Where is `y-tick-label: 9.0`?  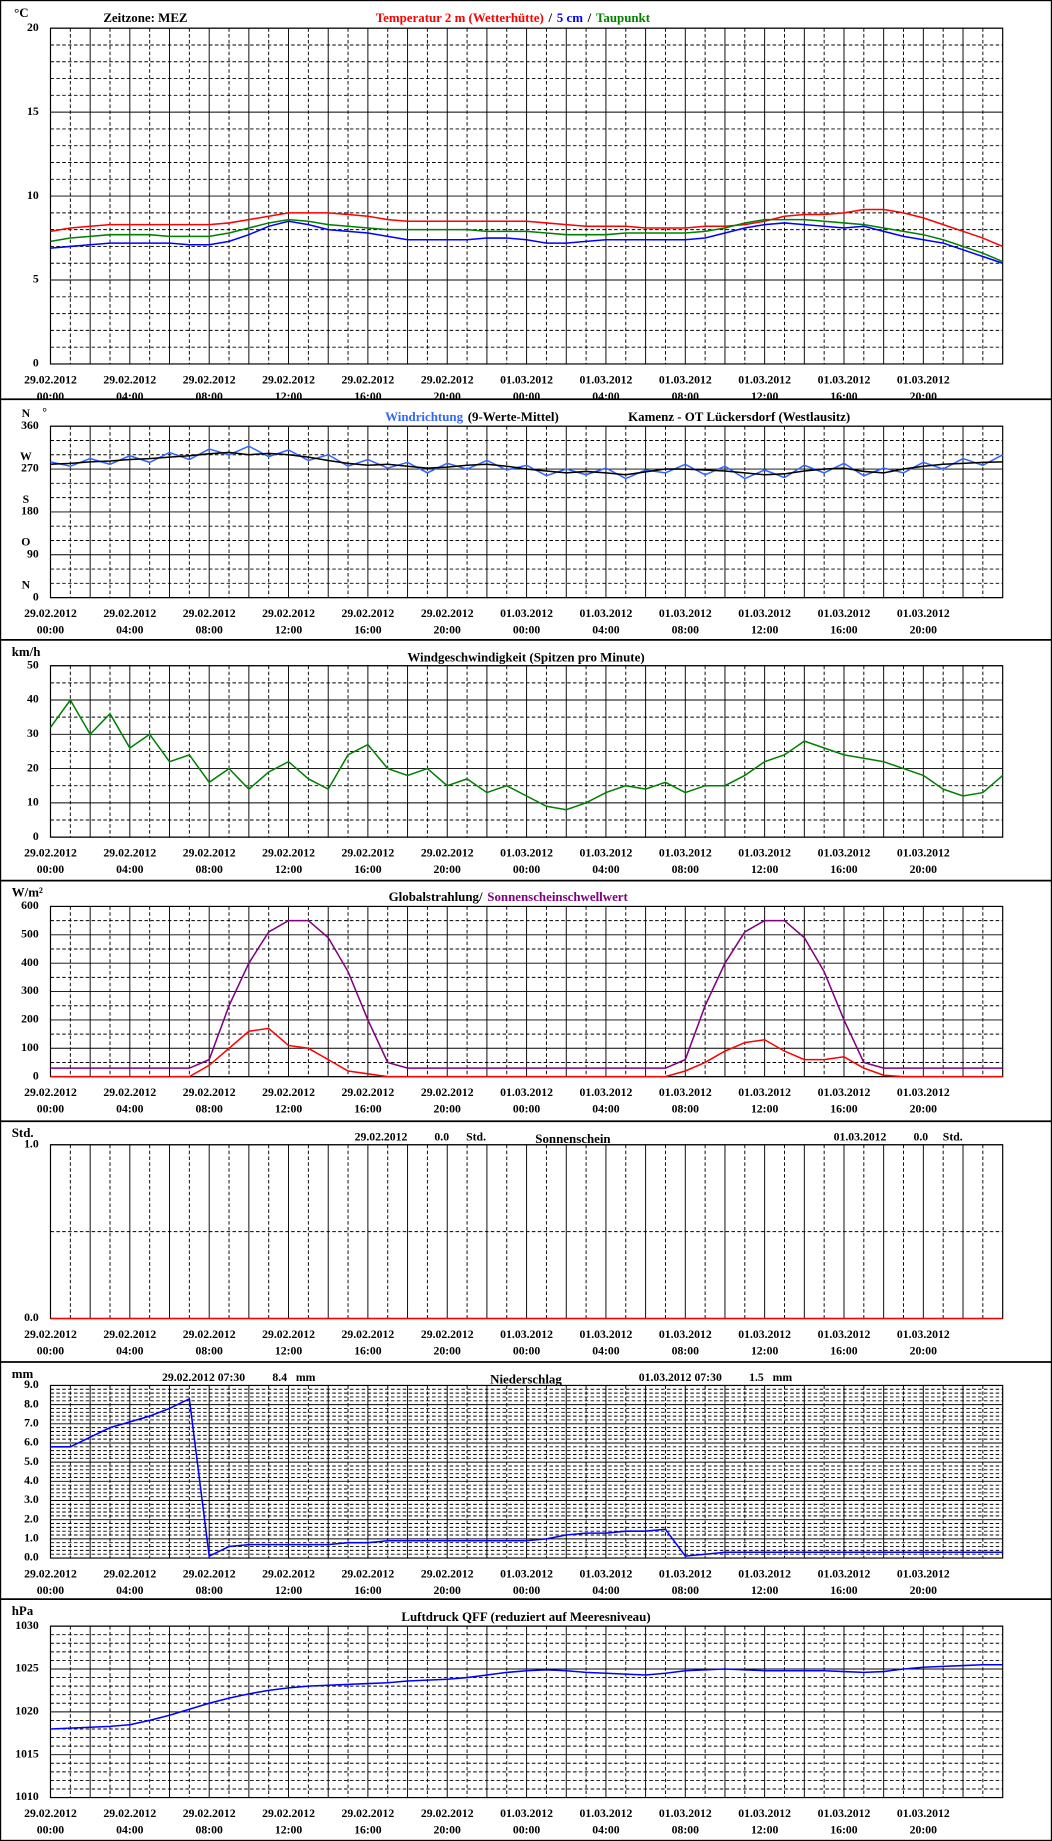 y-tick-label: 9.0 is located at coordinates (31, 1384).